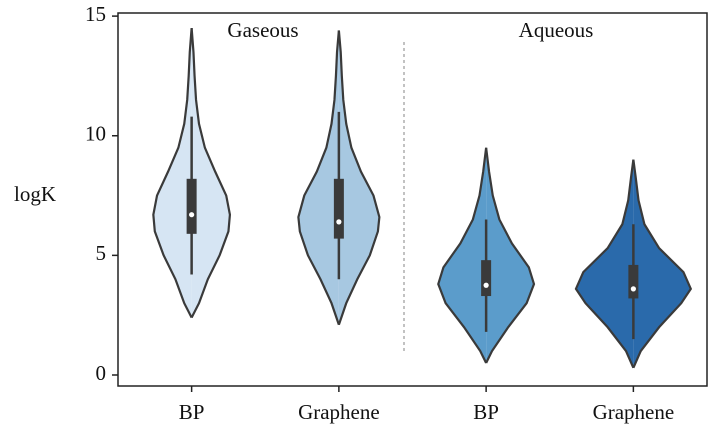 Image resolution: width=719 pixels, height=436 pixels. What do you see at coordinates (95, 134) in the screenshot?
I see `y-tick-label: 10` at bounding box center [95, 134].